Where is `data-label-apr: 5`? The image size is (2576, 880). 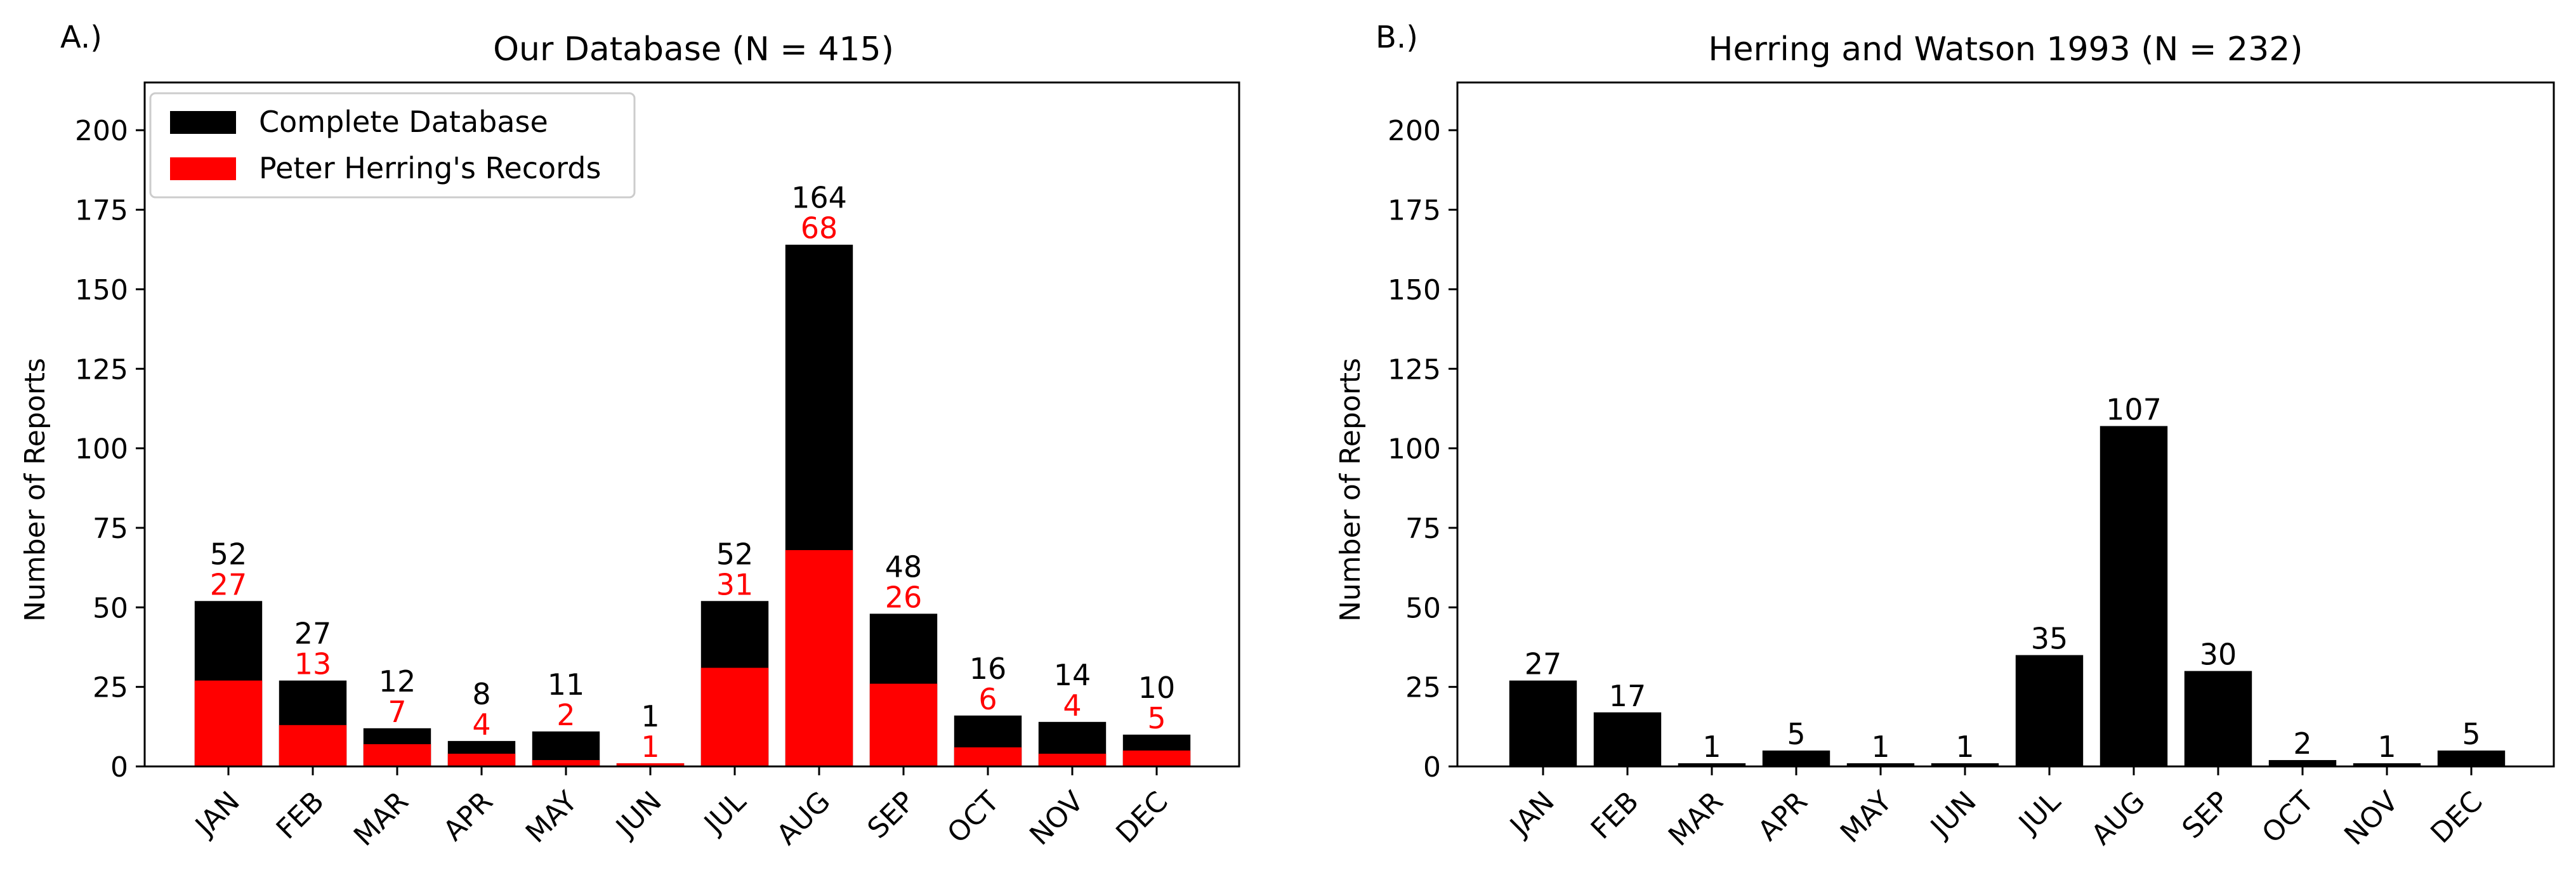
data-label-apr: 5 is located at coordinates (1796, 734).